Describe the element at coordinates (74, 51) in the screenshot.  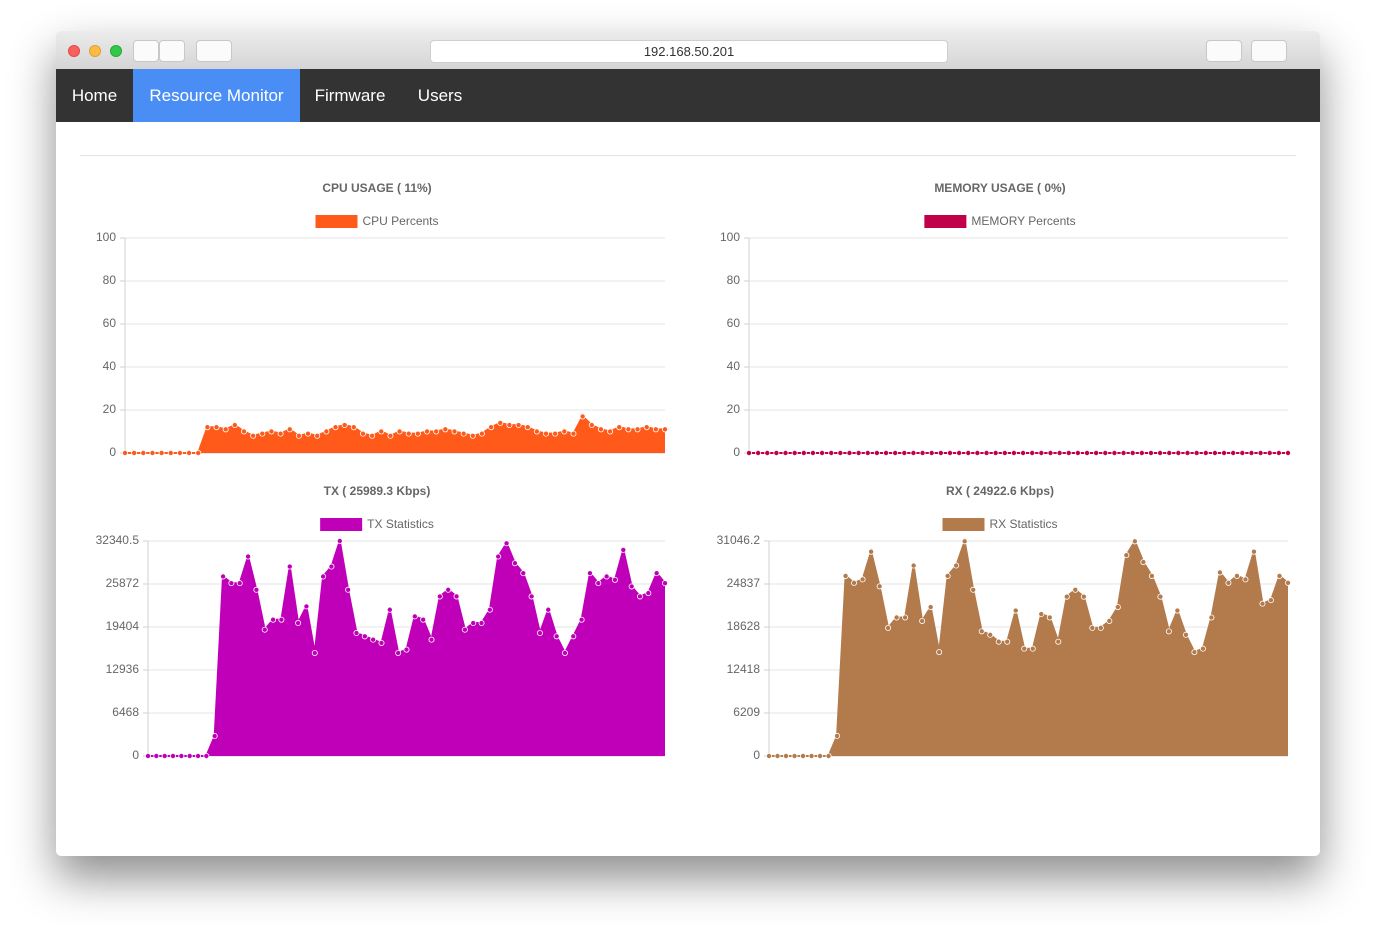
I see `close-button` at that location.